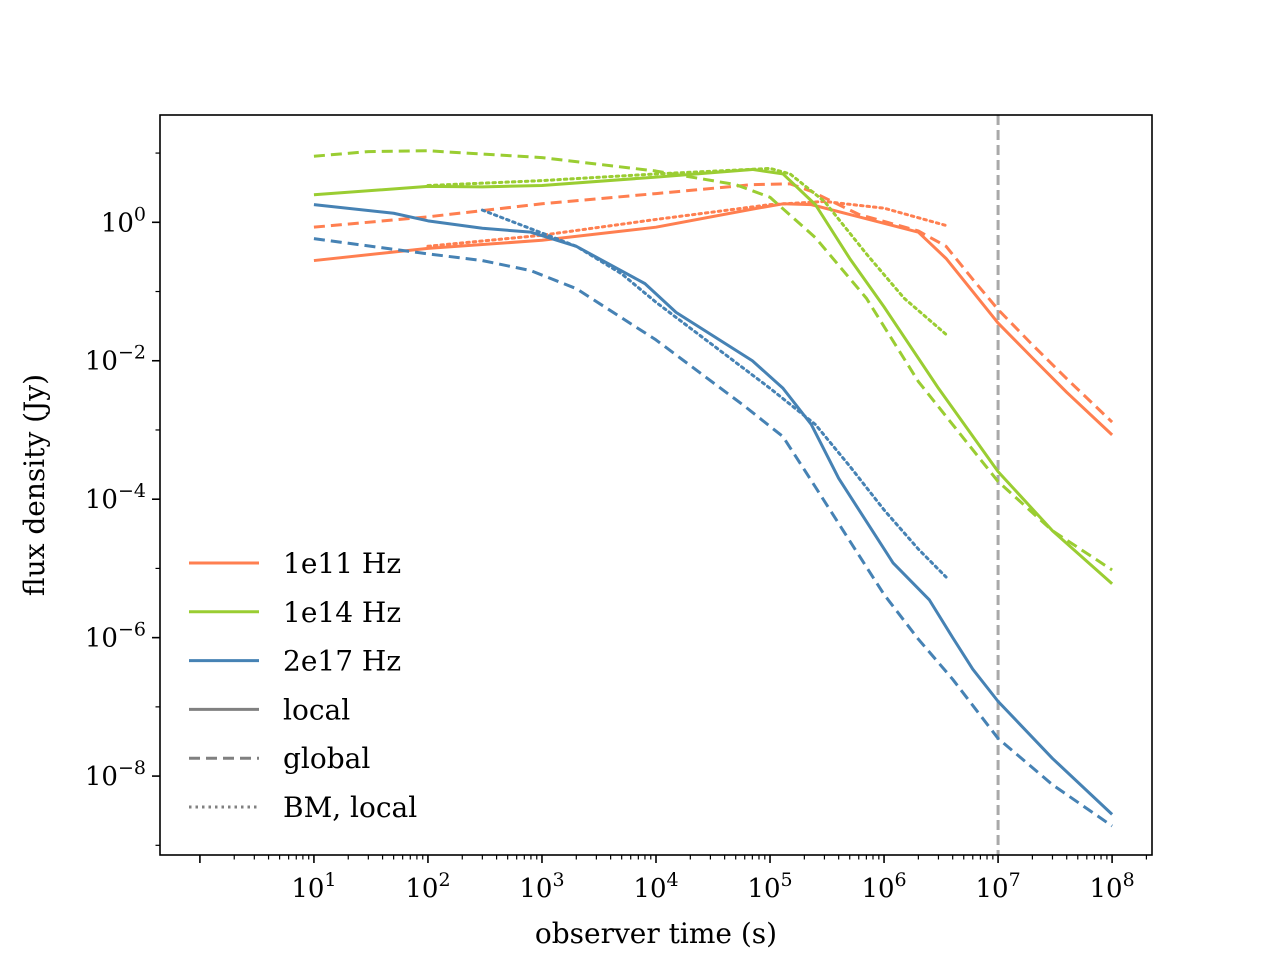  What do you see at coordinates (787, 880) in the screenshot?
I see `x-tick-exponent: 5` at bounding box center [787, 880].